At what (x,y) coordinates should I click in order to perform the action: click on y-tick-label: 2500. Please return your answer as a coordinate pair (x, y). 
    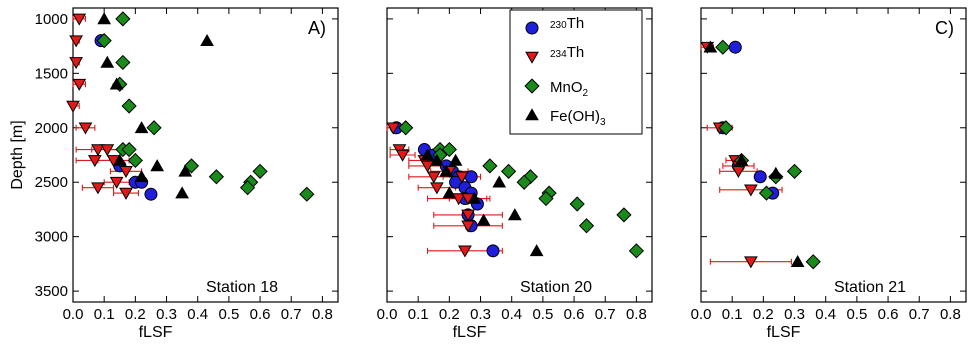
    Looking at the image, I should click on (51, 182).